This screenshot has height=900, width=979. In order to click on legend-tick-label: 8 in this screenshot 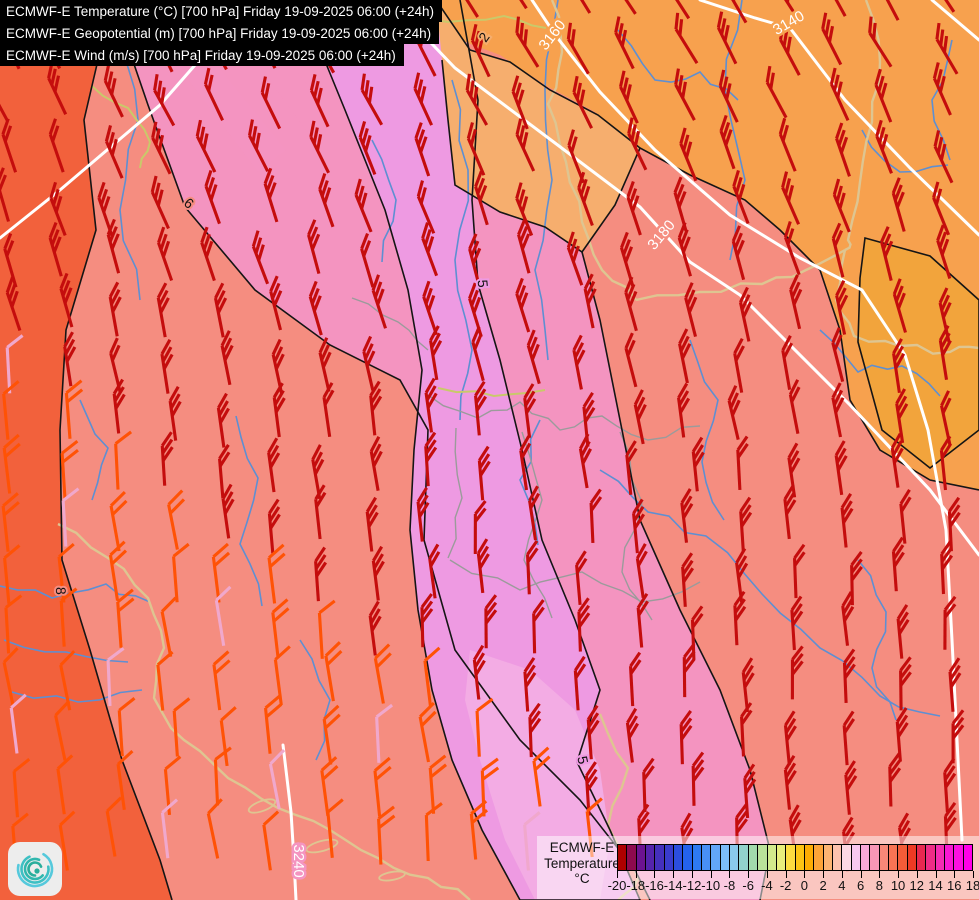, I will do `click(879, 885)`.